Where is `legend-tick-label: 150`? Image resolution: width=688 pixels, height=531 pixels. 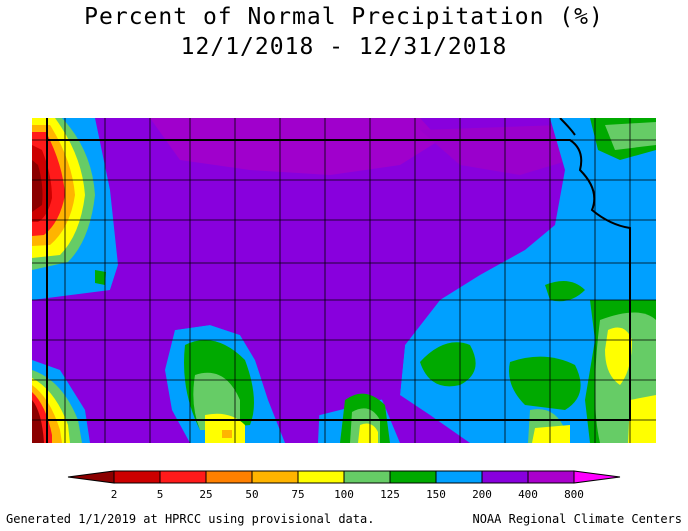
legend-tick-label: 150 is located at coordinates (436, 494).